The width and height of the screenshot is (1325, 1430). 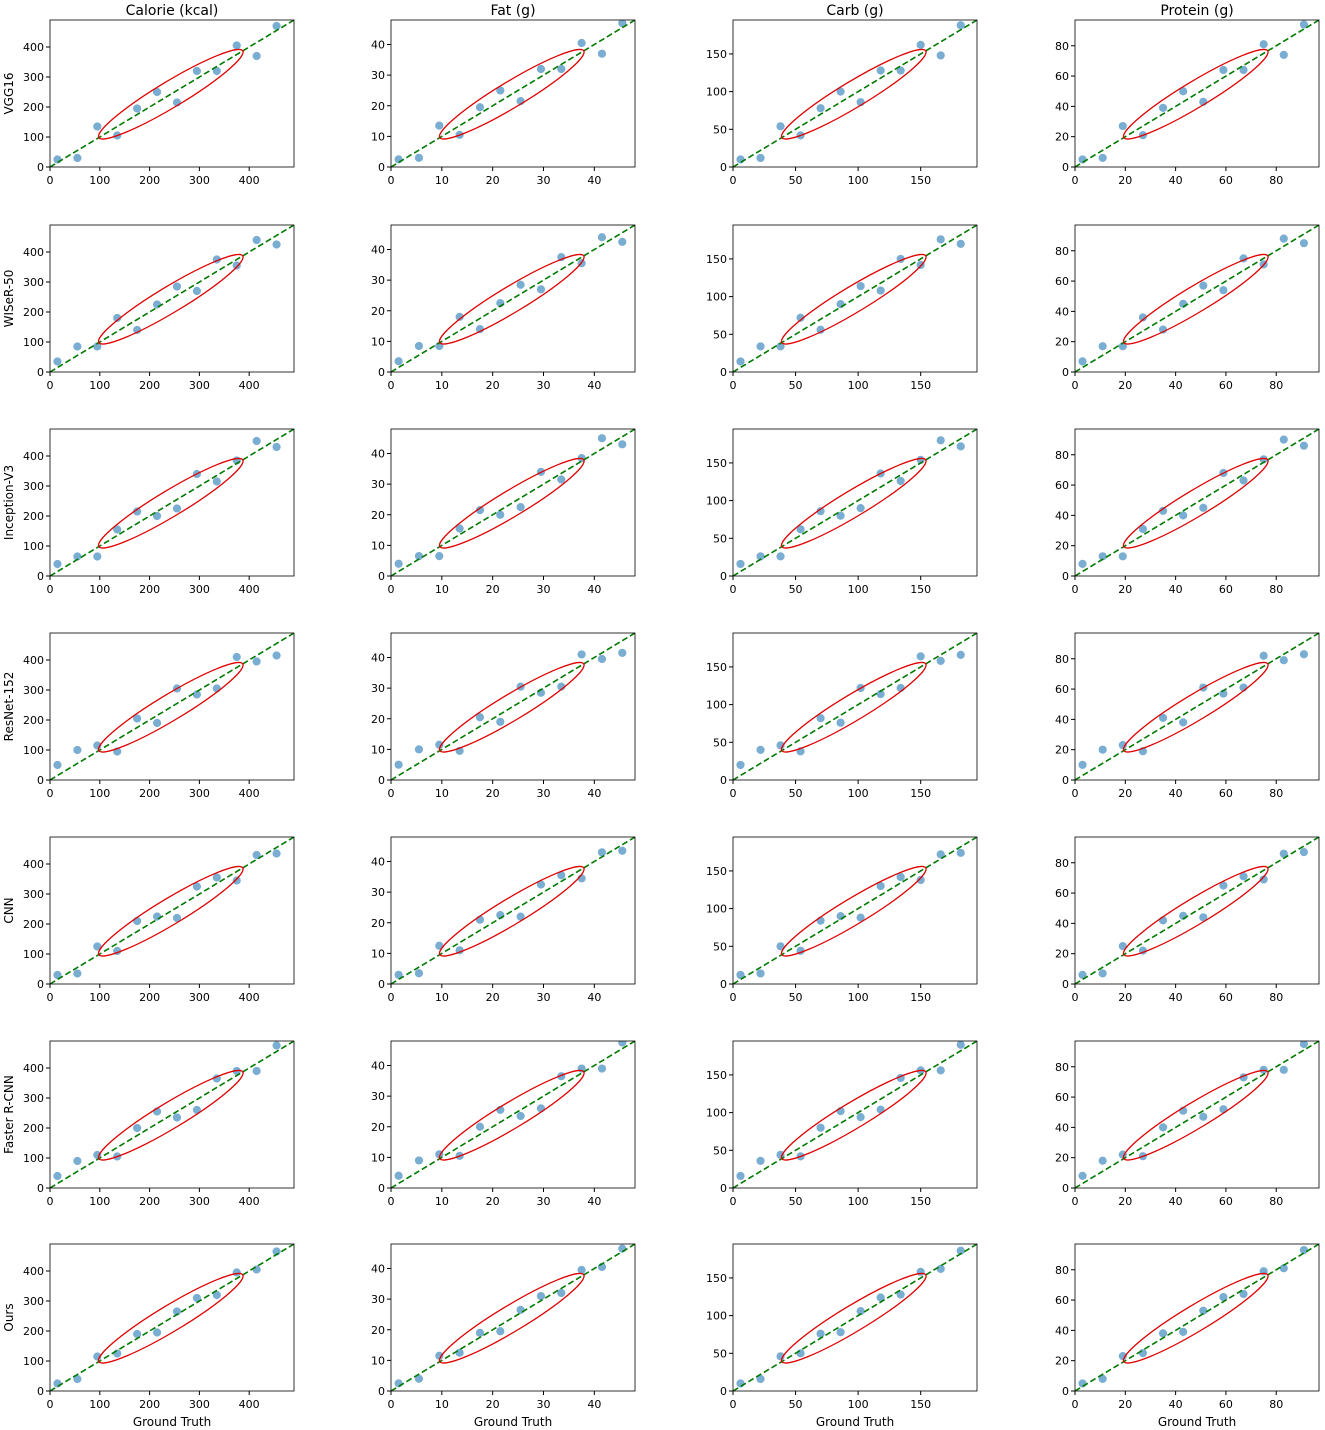 I want to click on y-tick-label: 200, so click(x=33, y=720).